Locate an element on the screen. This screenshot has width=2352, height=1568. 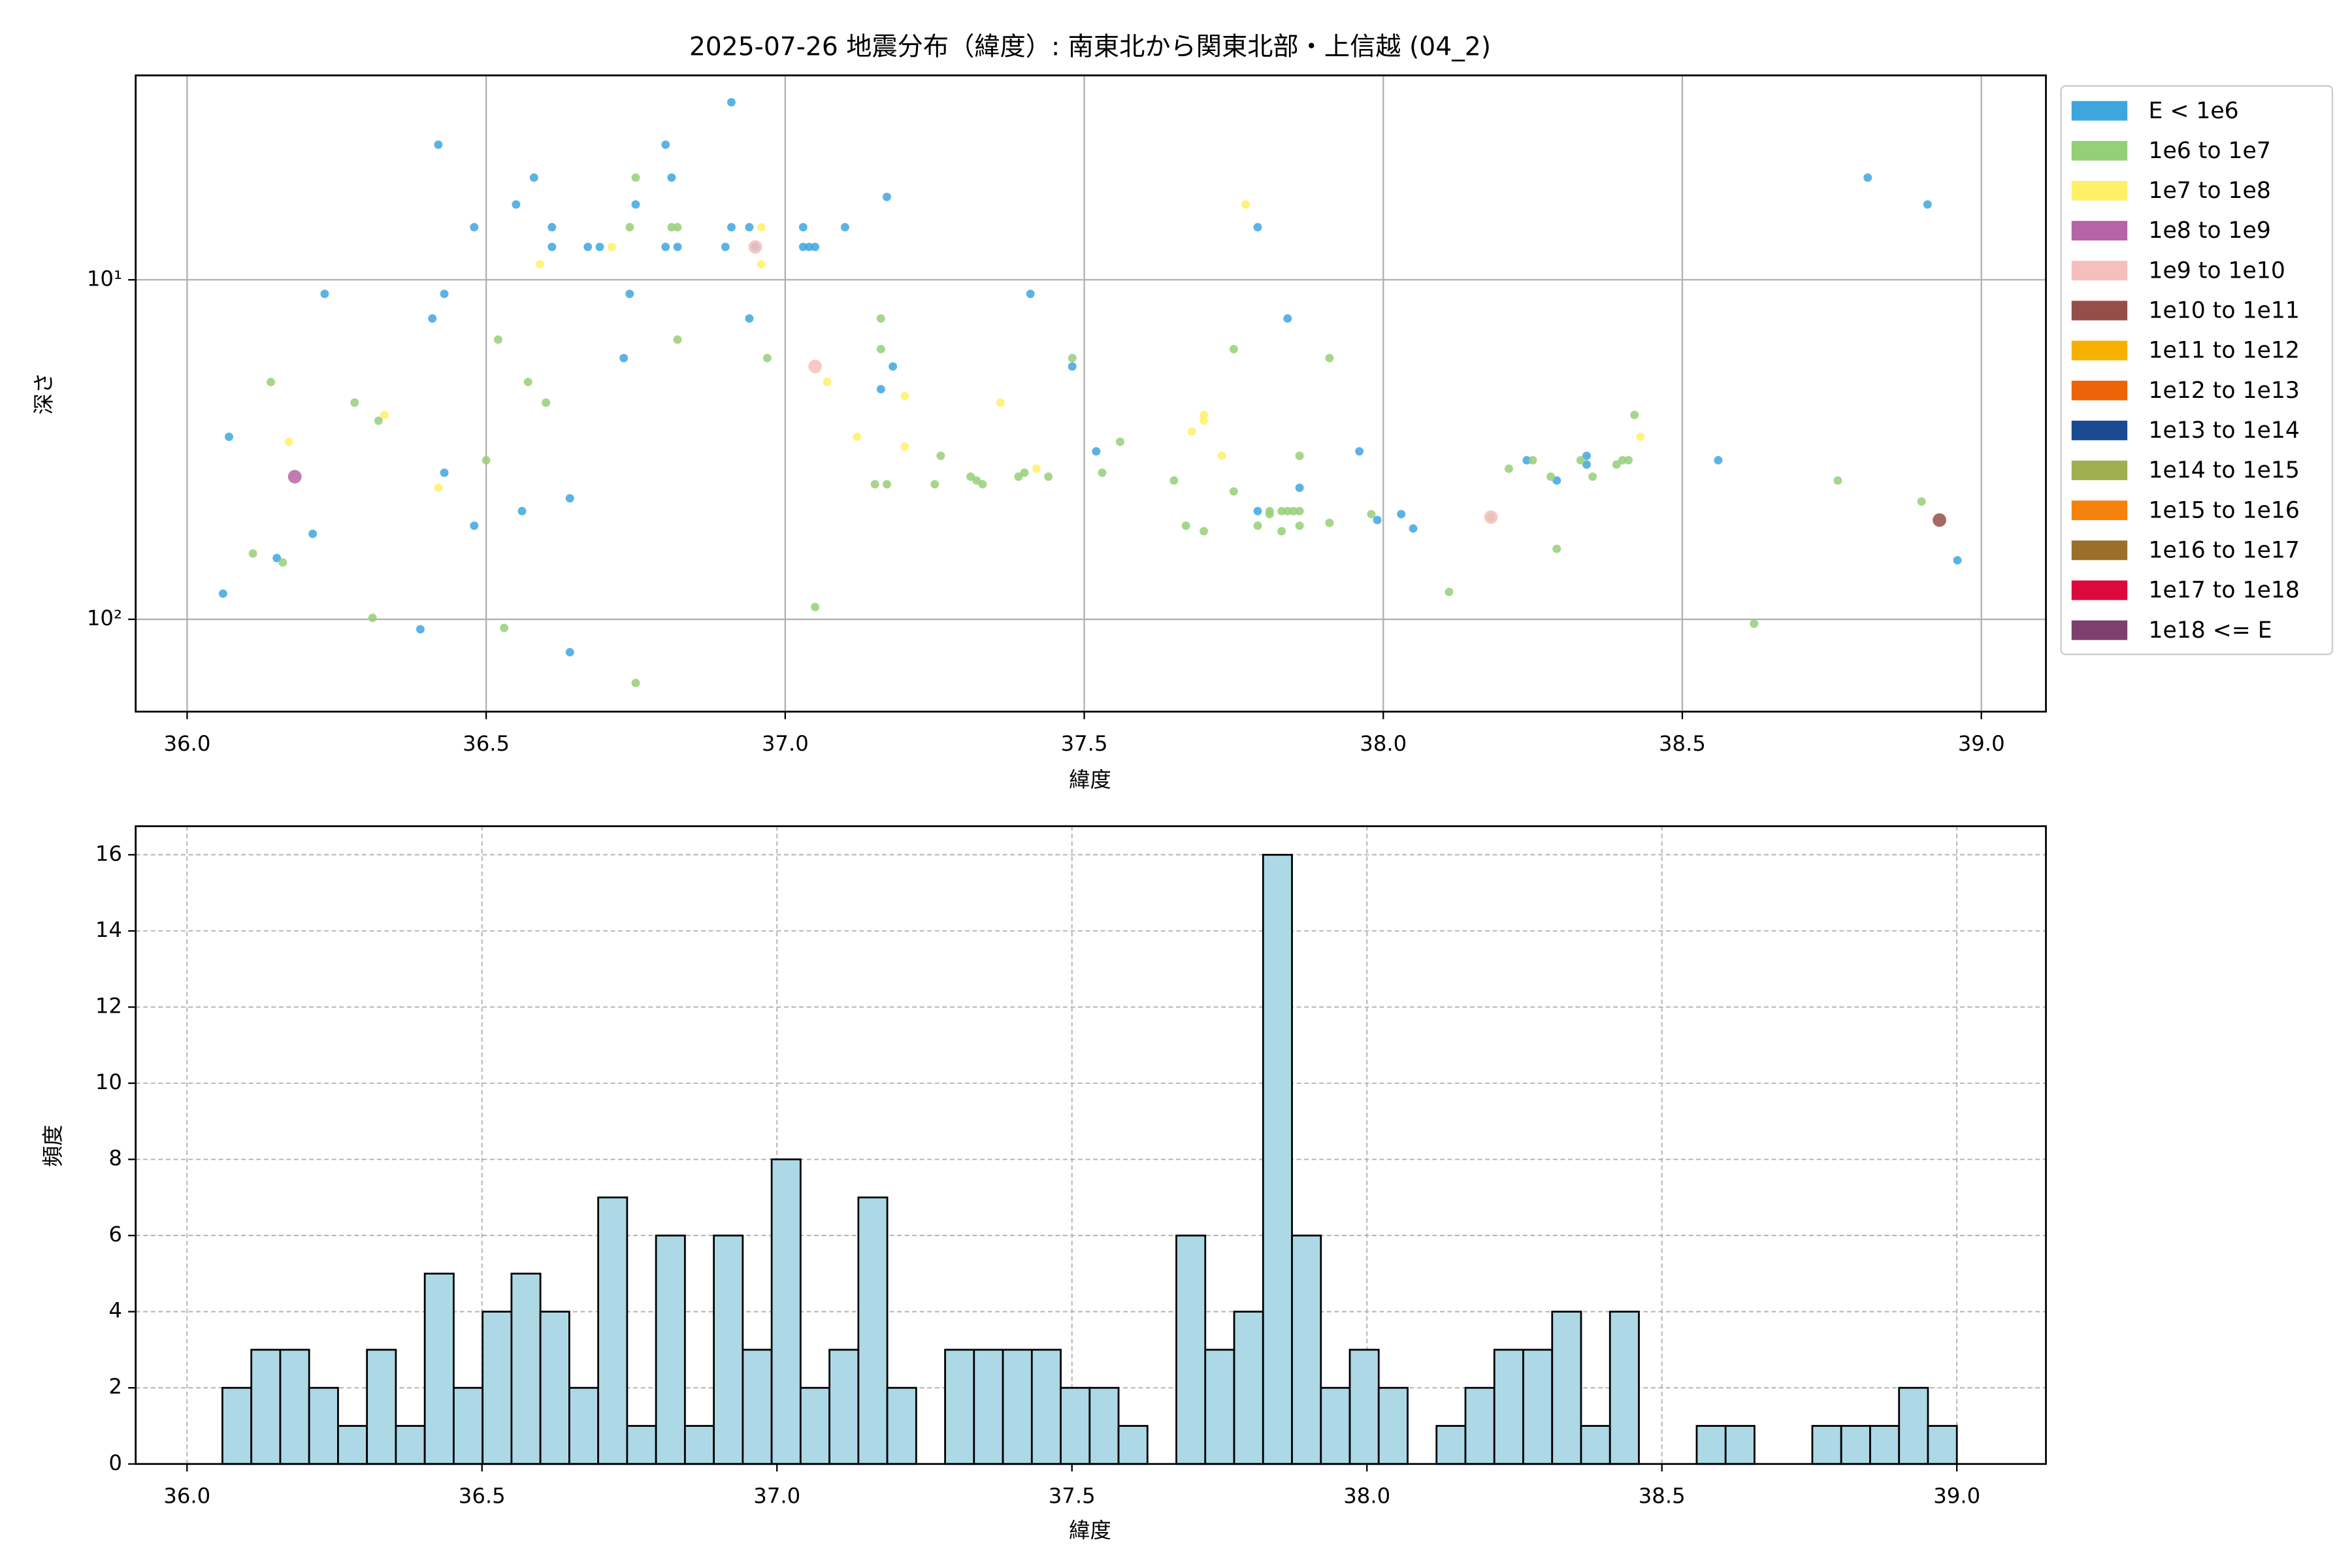
y-tick-label: 0 is located at coordinates (115, 1462).